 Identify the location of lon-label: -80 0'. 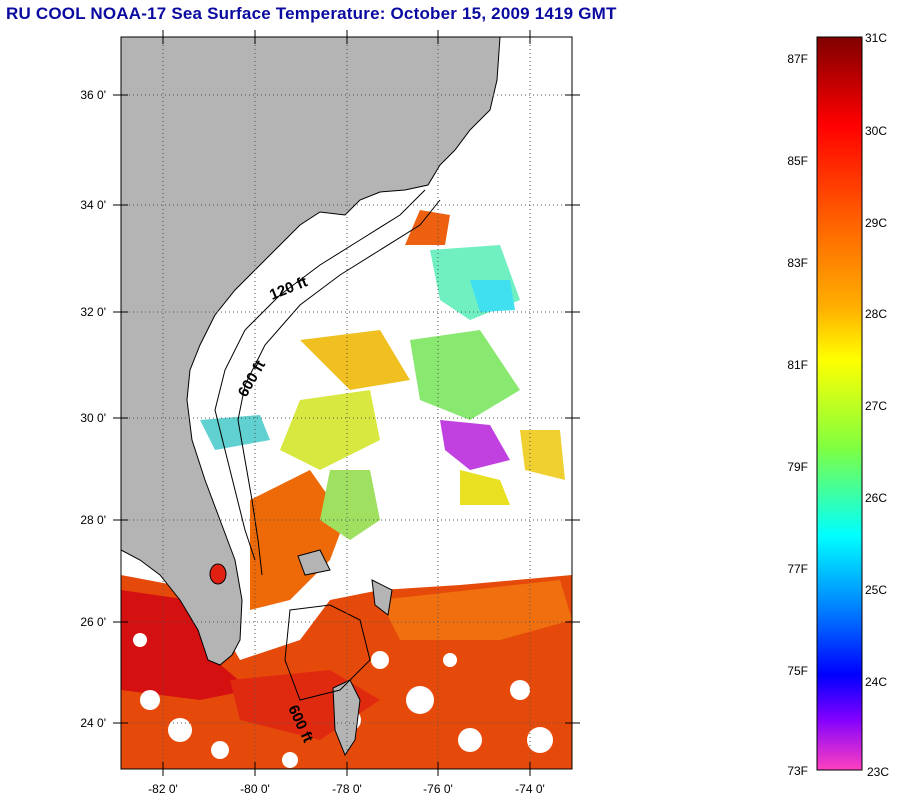
(255, 789).